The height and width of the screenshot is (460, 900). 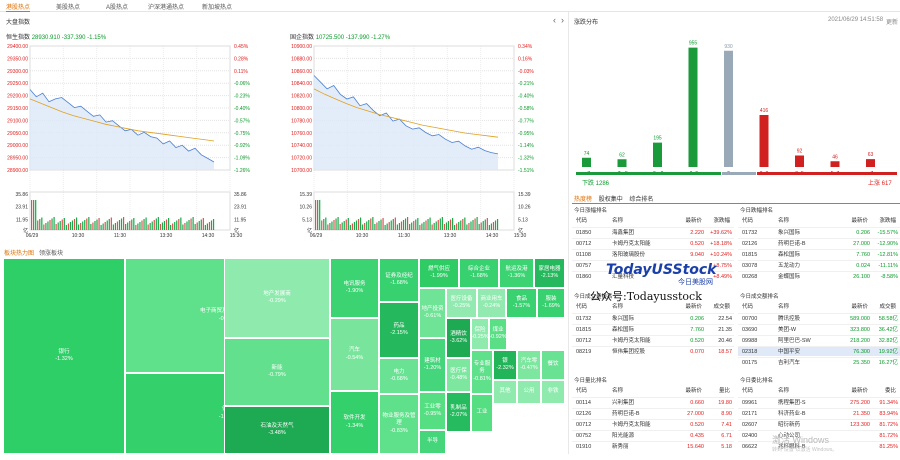 What do you see at coordinates (432, 411) in the screenshot?
I see `heatmap-tile: 工业零 -0.95%` at bounding box center [432, 411].